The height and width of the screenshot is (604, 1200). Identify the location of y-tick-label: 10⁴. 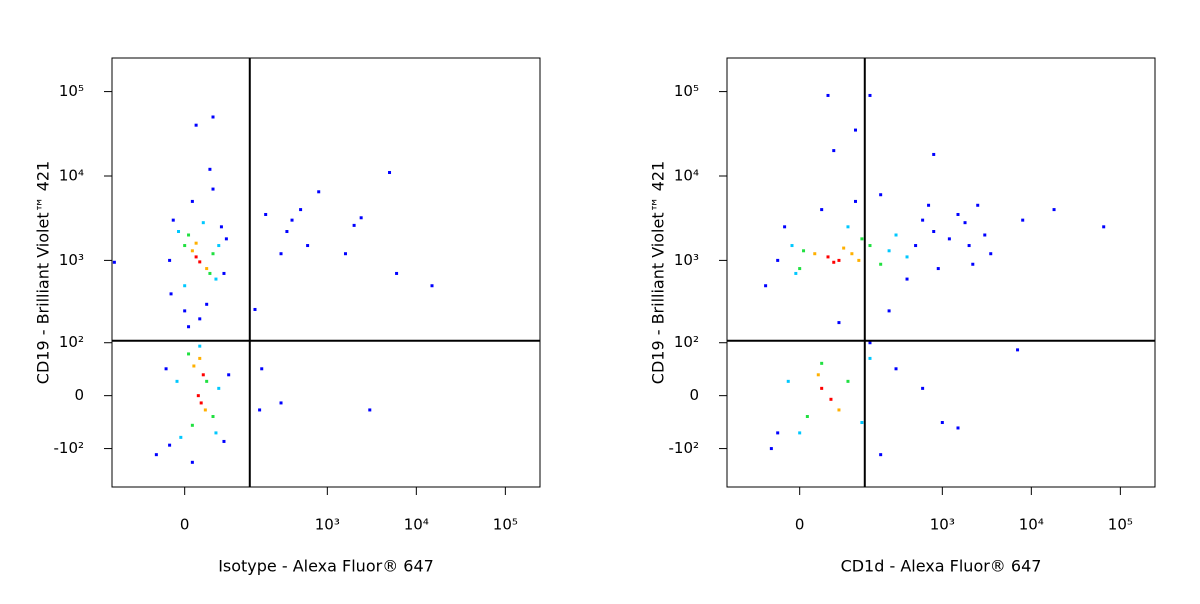
(71, 176).